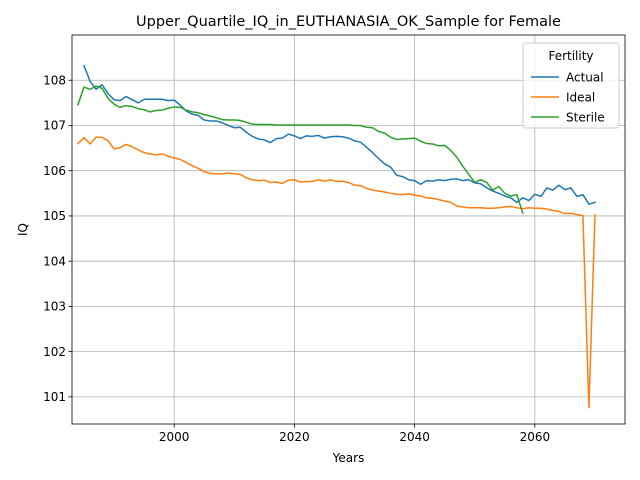 The image size is (640, 480). Describe the element at coordinates (54, 397) in the screenshot. I see `y-tick-label: 101` at that location.